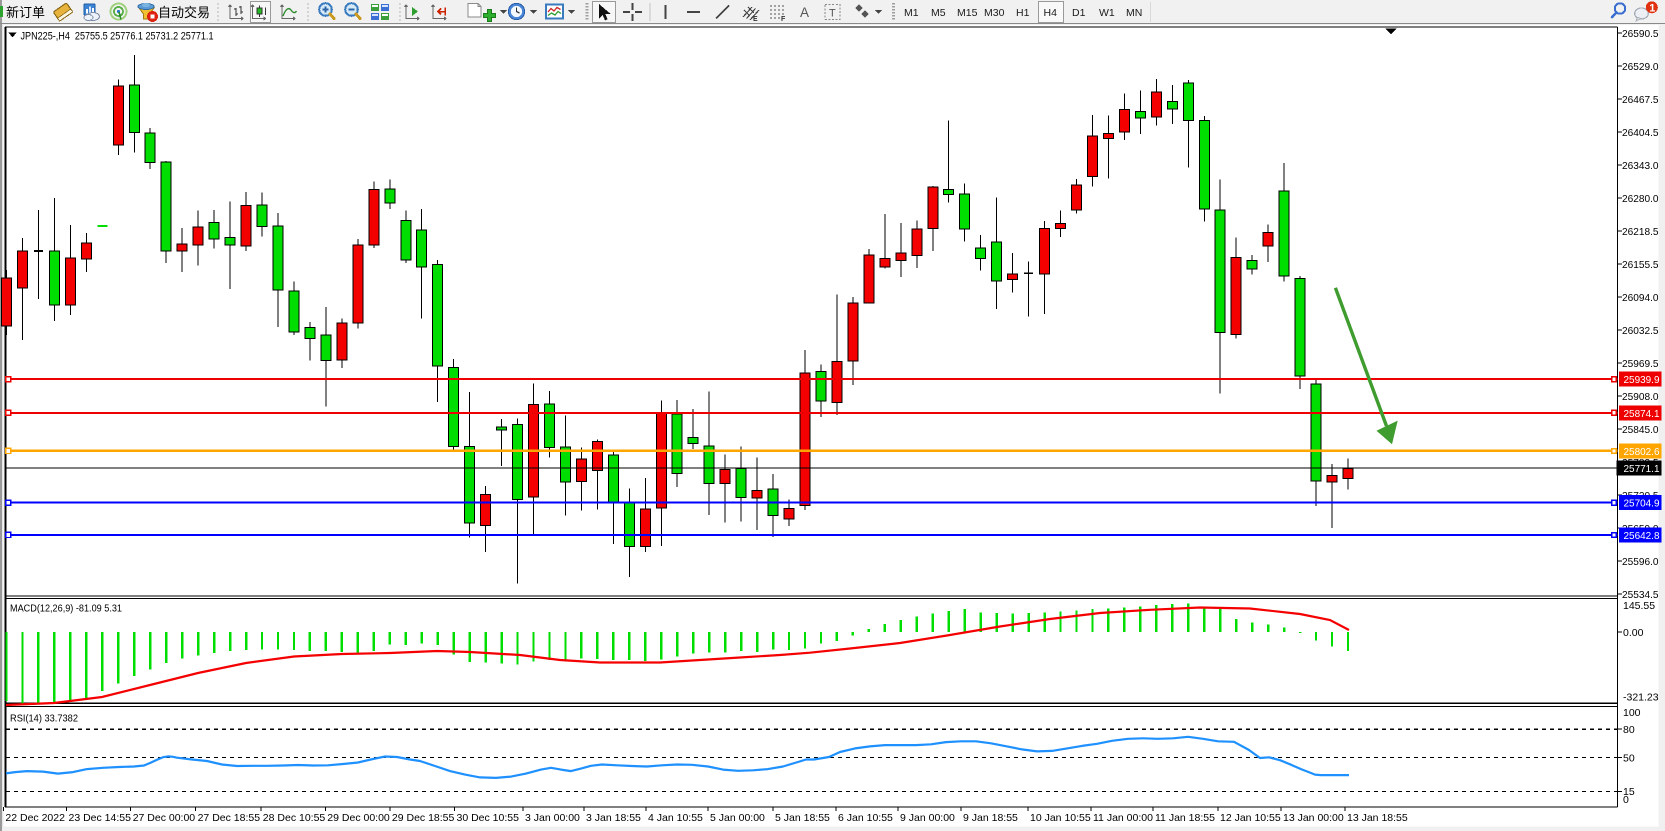 Image resolution: width=1665 pixels, height=831 pixels. I want to click on svg-text: 25908.0, so click(1640, 397).